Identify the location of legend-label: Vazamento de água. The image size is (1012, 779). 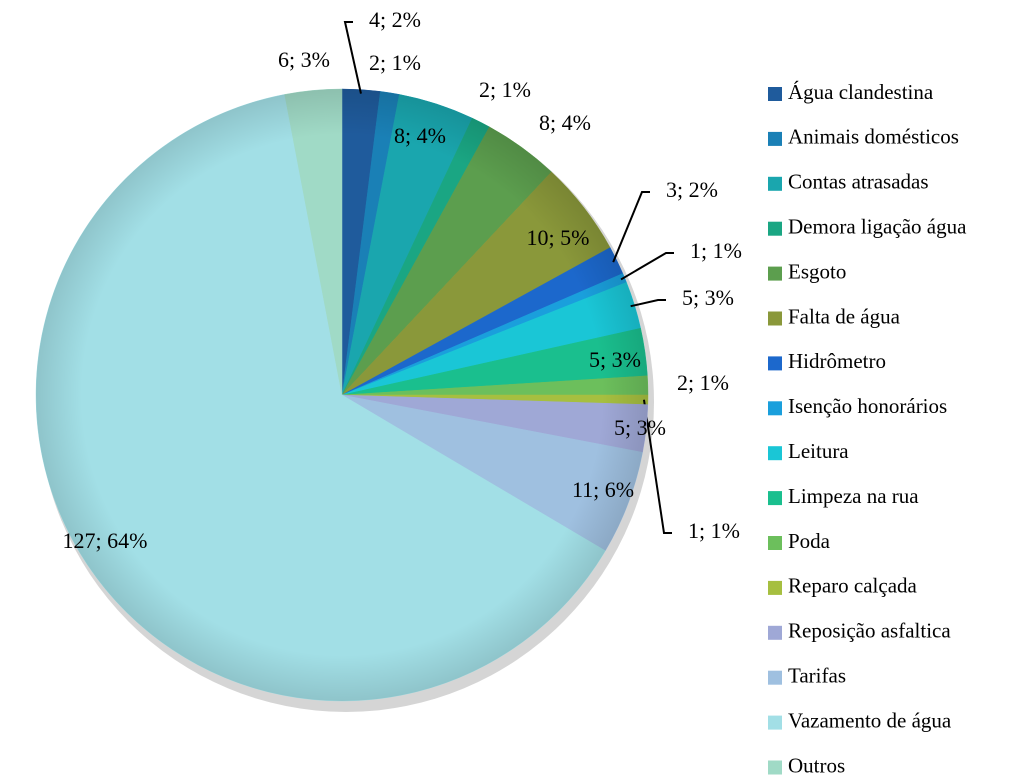
(870, 720).